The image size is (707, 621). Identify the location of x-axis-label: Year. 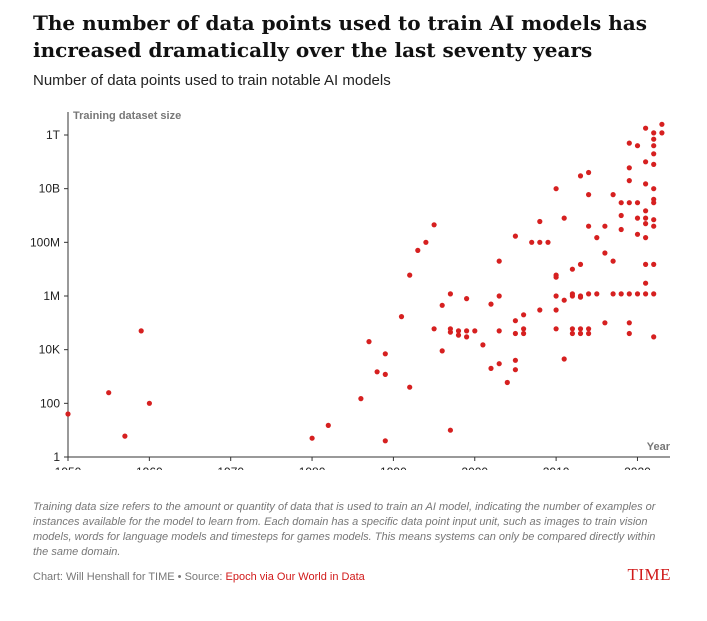
(659, 447).